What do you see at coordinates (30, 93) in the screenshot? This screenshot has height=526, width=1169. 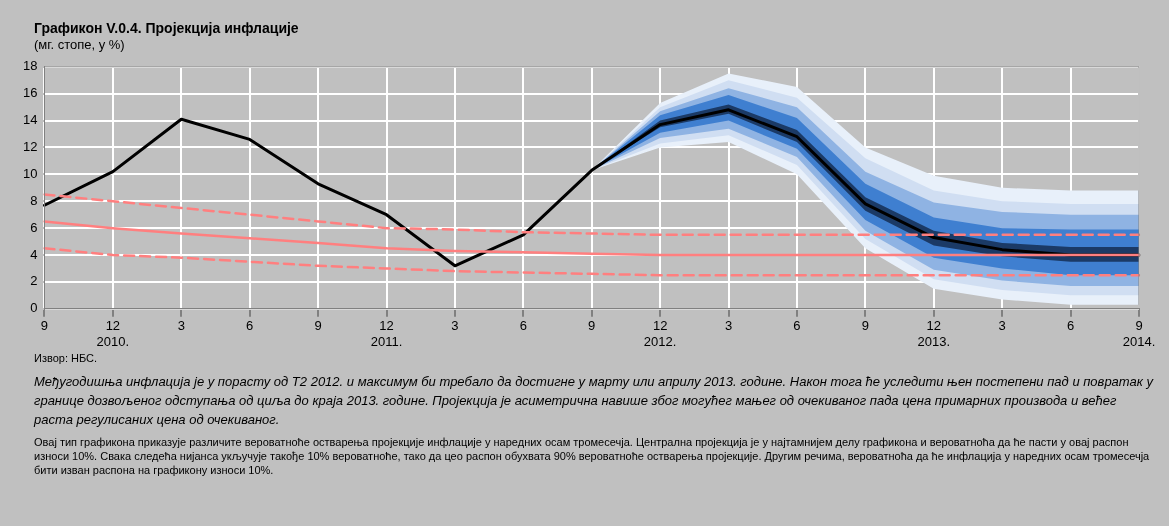 I see `y-tick-label: 16` at bounding box center [30, 93].